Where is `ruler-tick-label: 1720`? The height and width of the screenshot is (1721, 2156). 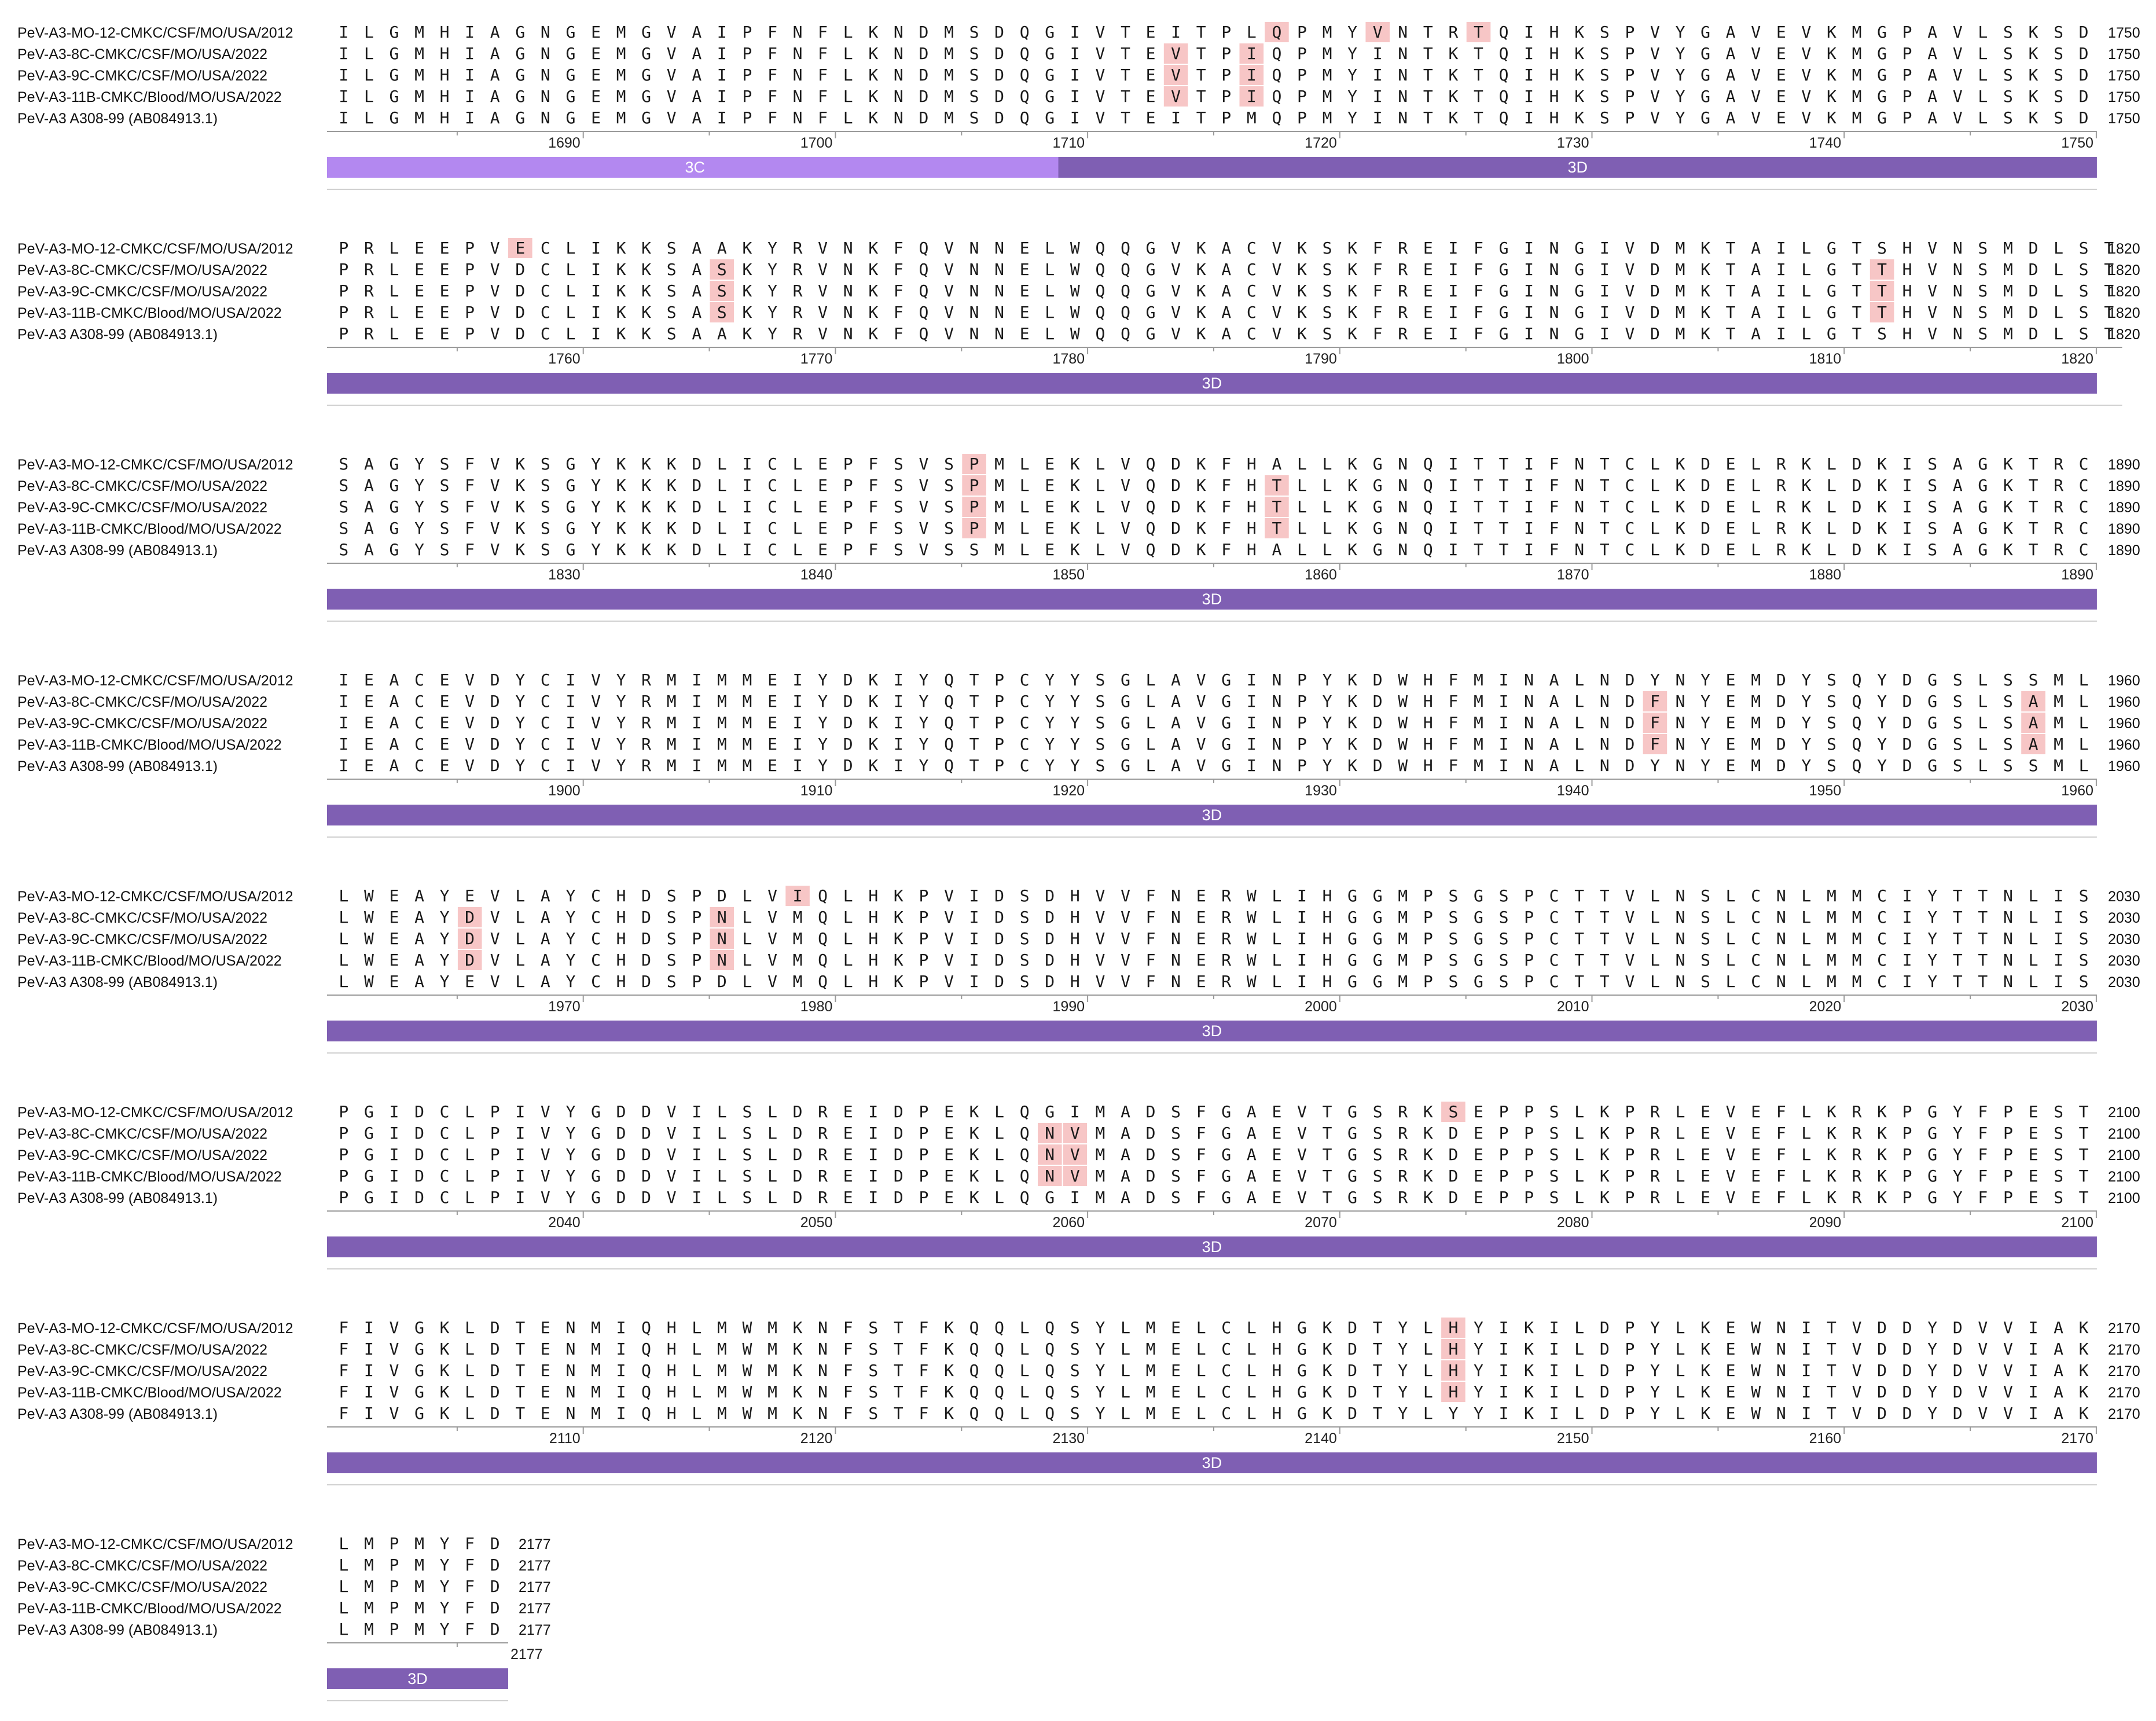
ruler-tick-label: 1720 is located at coordinates (1321, 143).